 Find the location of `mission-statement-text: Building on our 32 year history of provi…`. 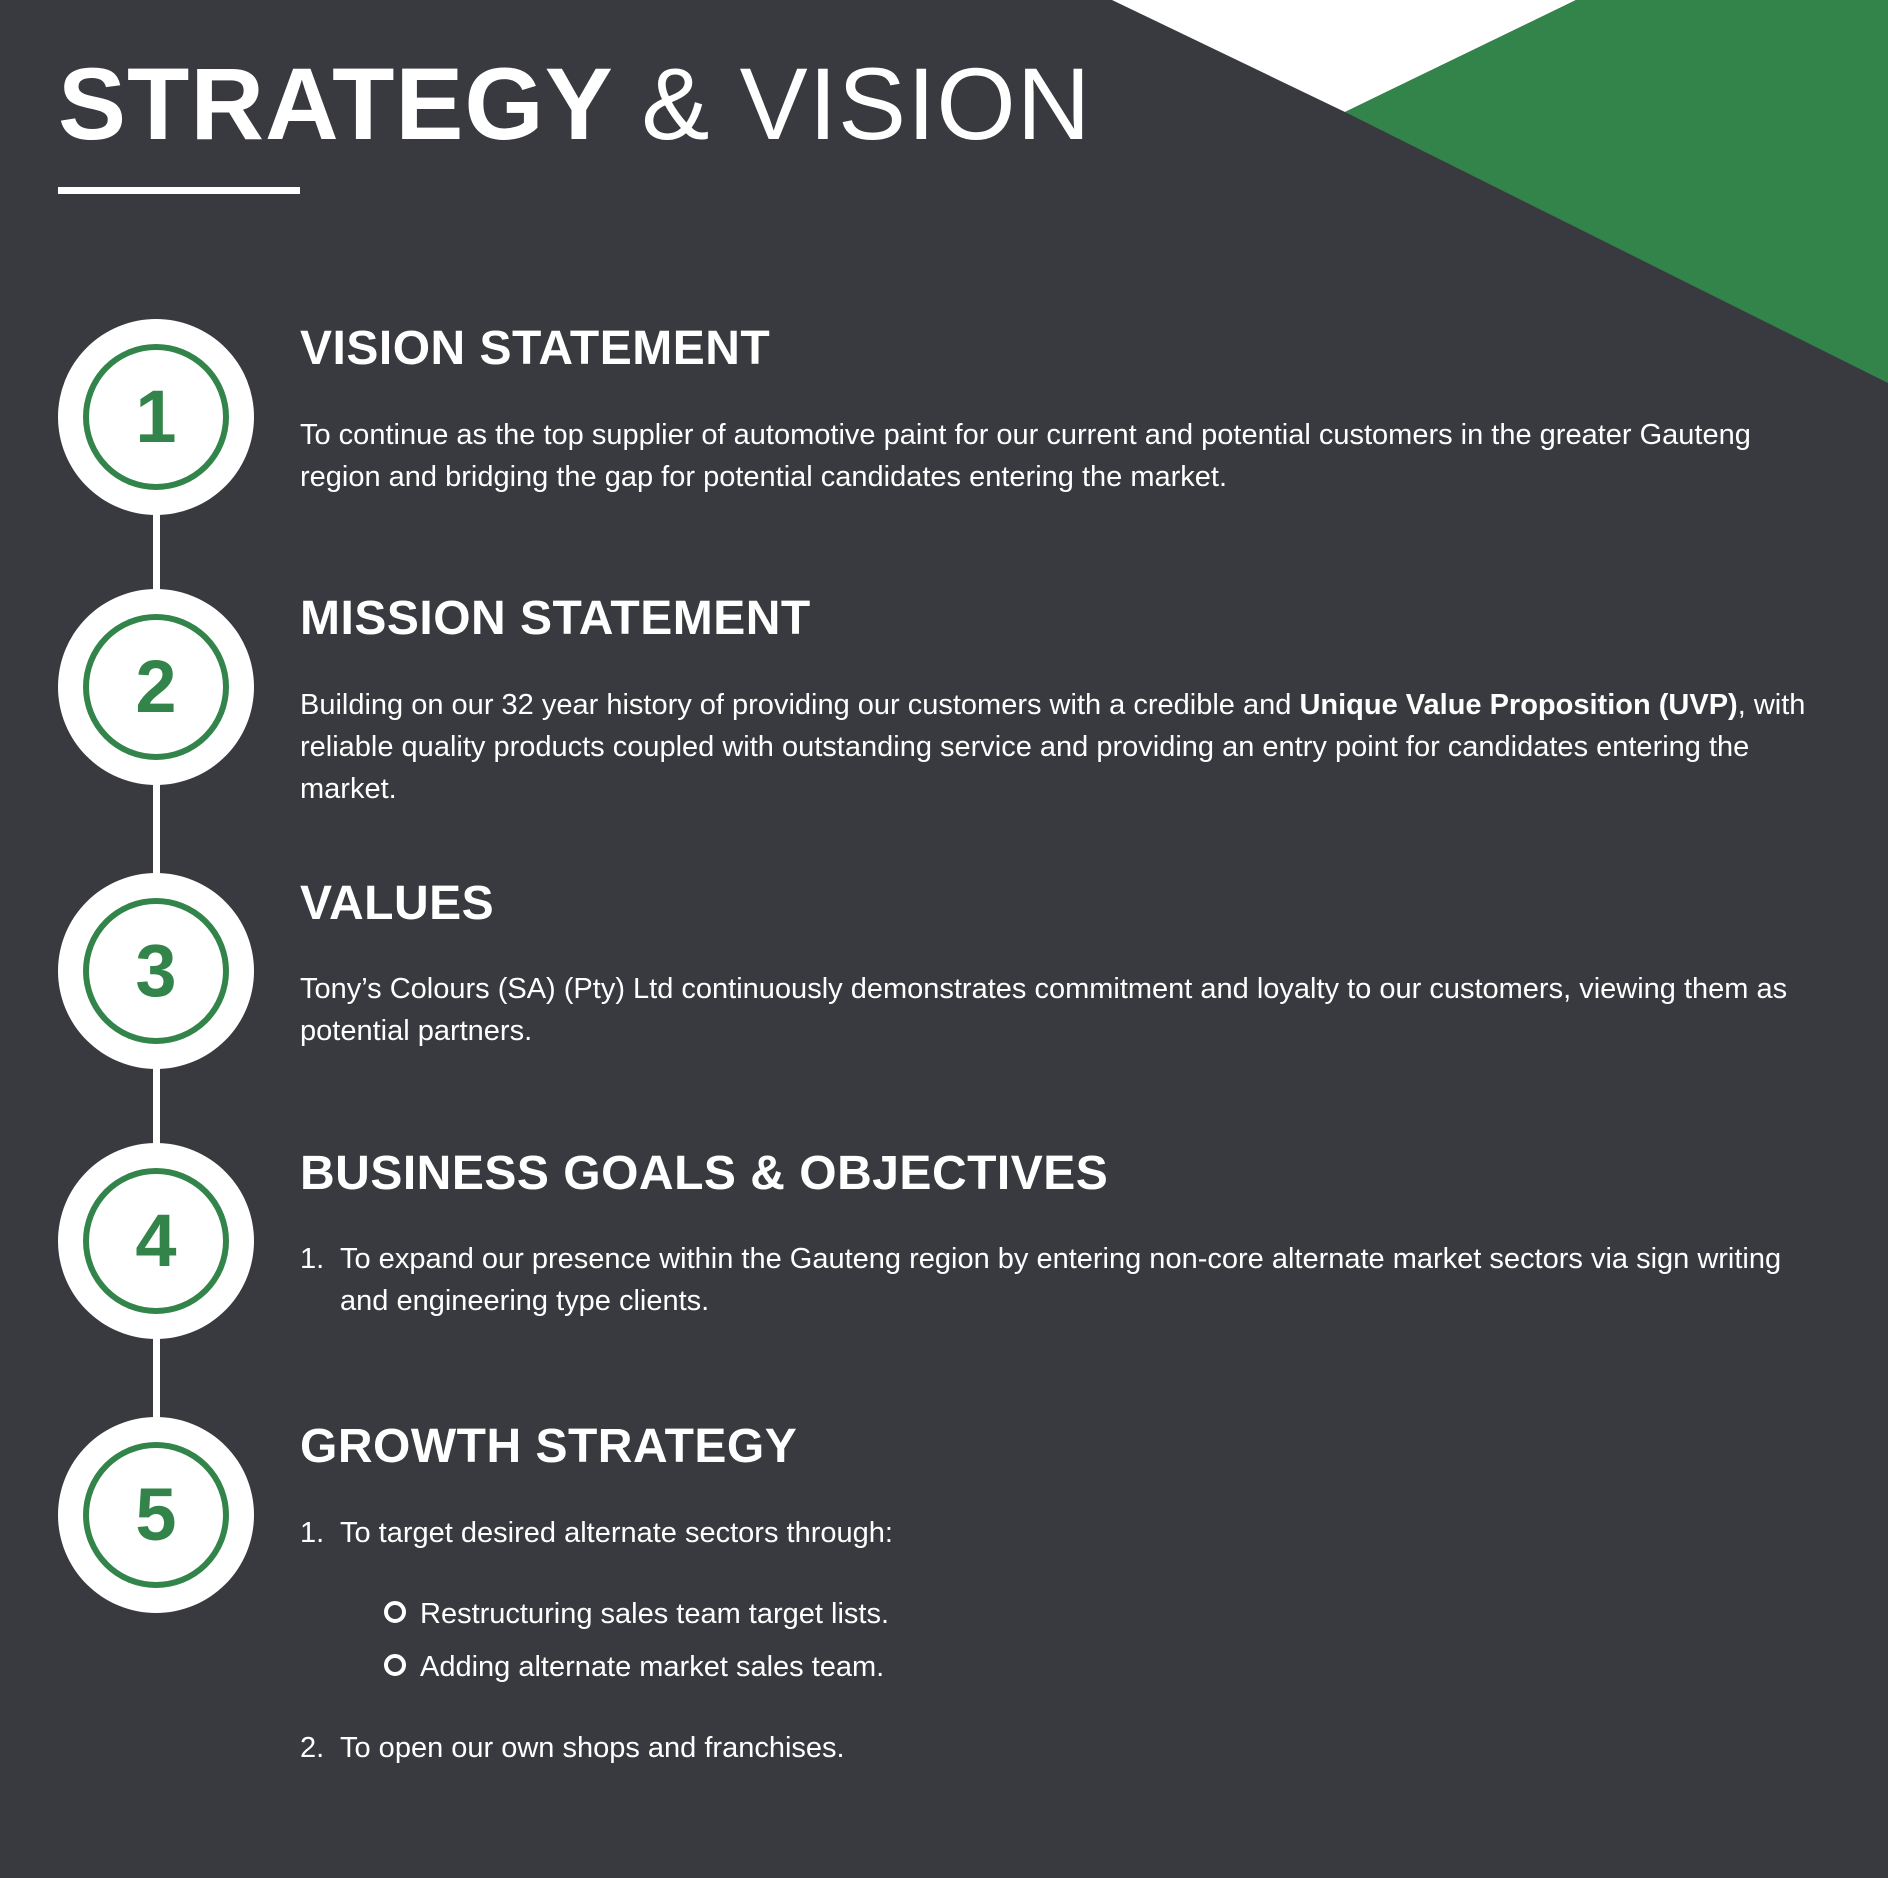

mission-statement-text: Building on our 32 year history of provi… is located at coordinates (1060, 747).